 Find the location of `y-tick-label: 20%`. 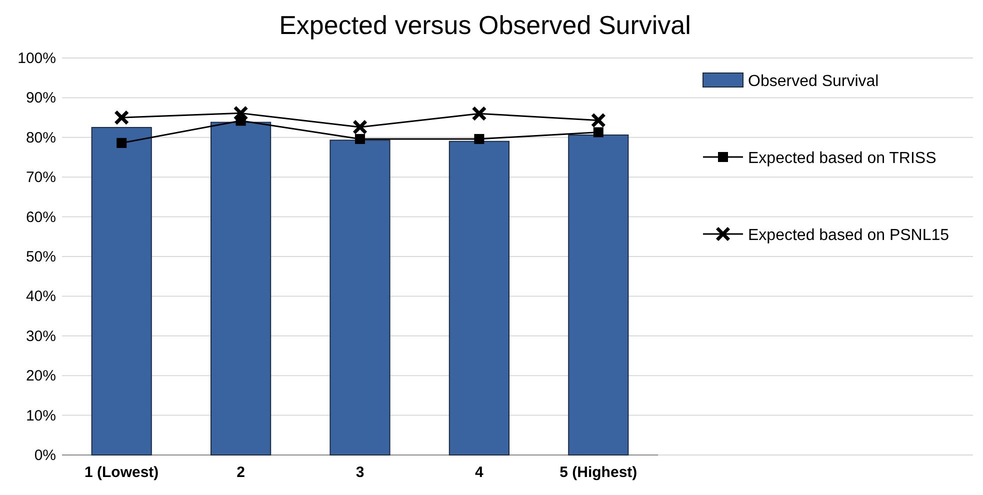

y-tick-label: 20% is located at coordinates (41, 376).